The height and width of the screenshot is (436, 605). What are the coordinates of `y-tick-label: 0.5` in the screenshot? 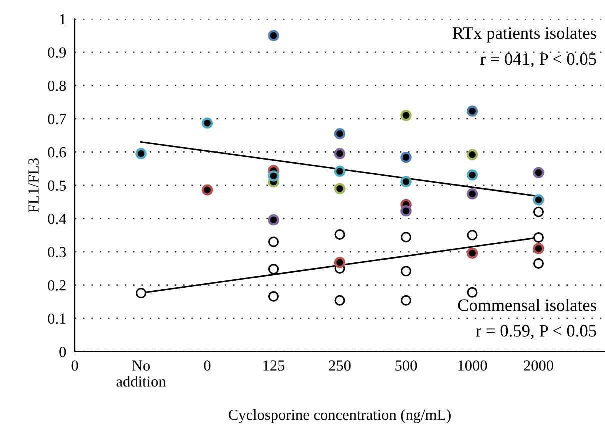 It's located at (57, 186).